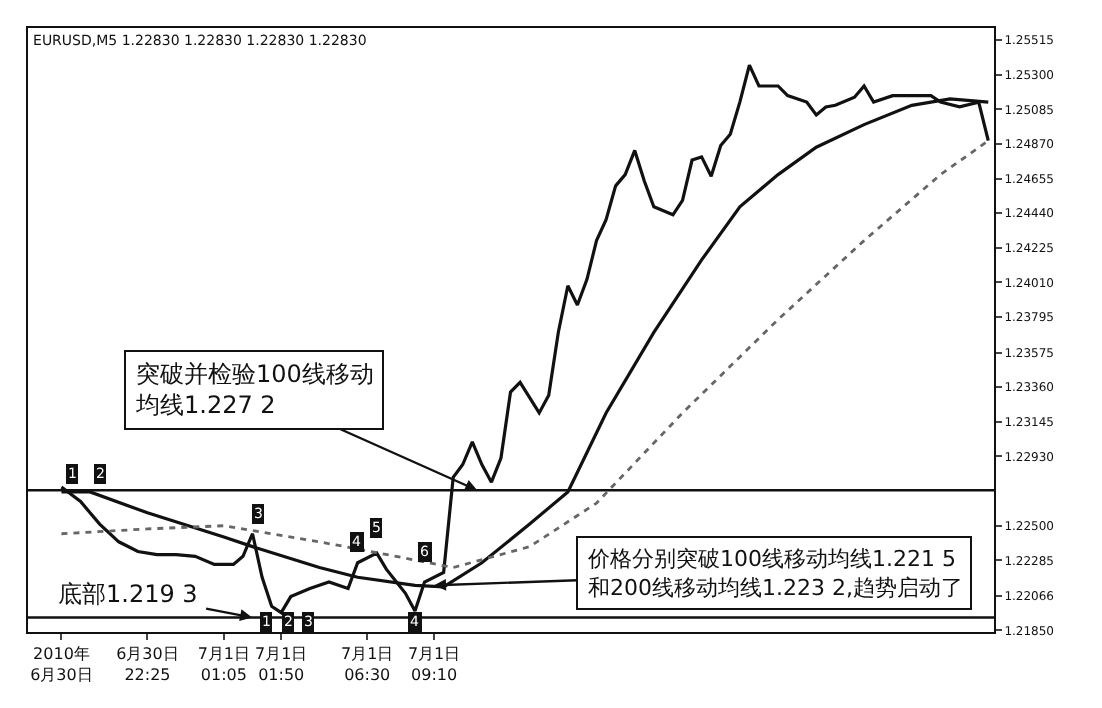  Describe the element at coordinates (61, 664) in the screenshot. I see `x-tick-label: 2010年 6月30日` at that location.